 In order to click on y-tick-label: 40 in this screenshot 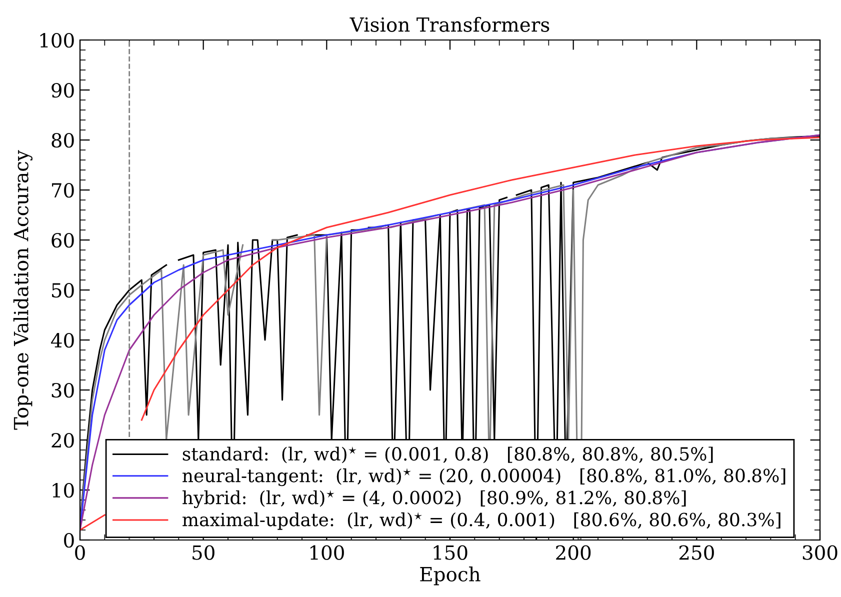, I will do `click(62, 340)`.